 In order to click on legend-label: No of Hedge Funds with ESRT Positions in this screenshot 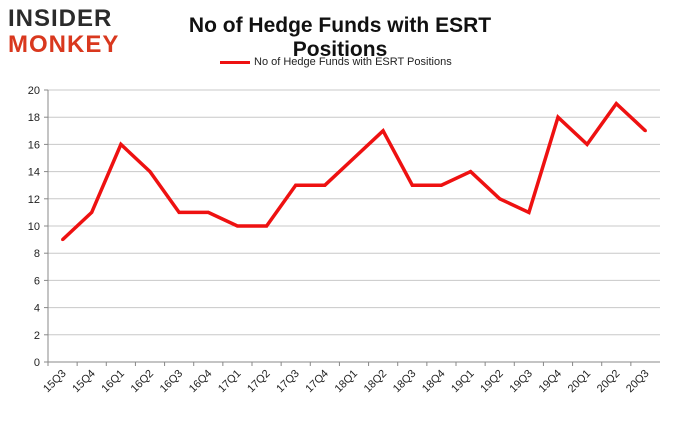, I will do `click(353, 62)`.